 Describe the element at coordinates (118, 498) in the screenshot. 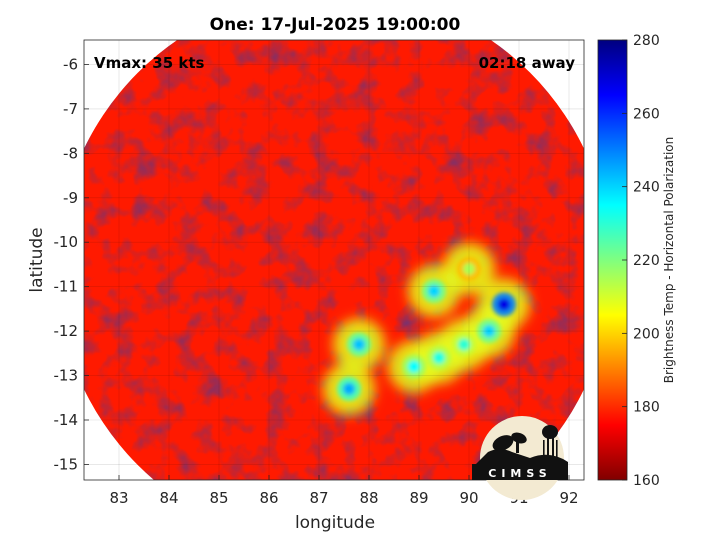

I see `x-tick-label: 83` at that location.